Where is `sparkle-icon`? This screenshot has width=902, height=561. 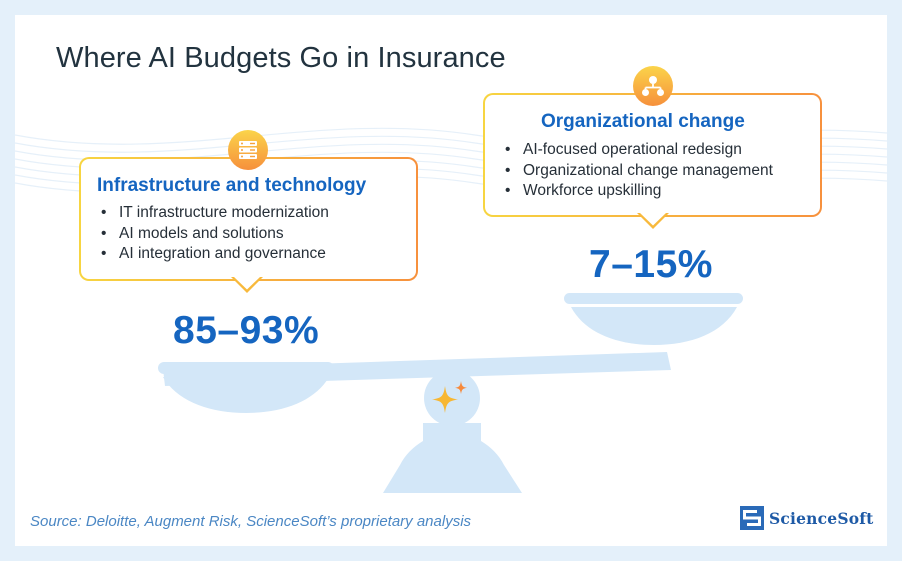 sparkle-icon is located at coordinates (449, 397).